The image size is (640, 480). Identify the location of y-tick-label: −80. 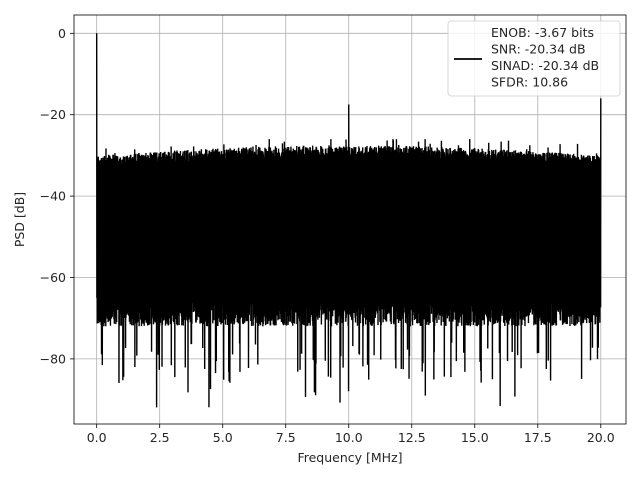
(53, 358).